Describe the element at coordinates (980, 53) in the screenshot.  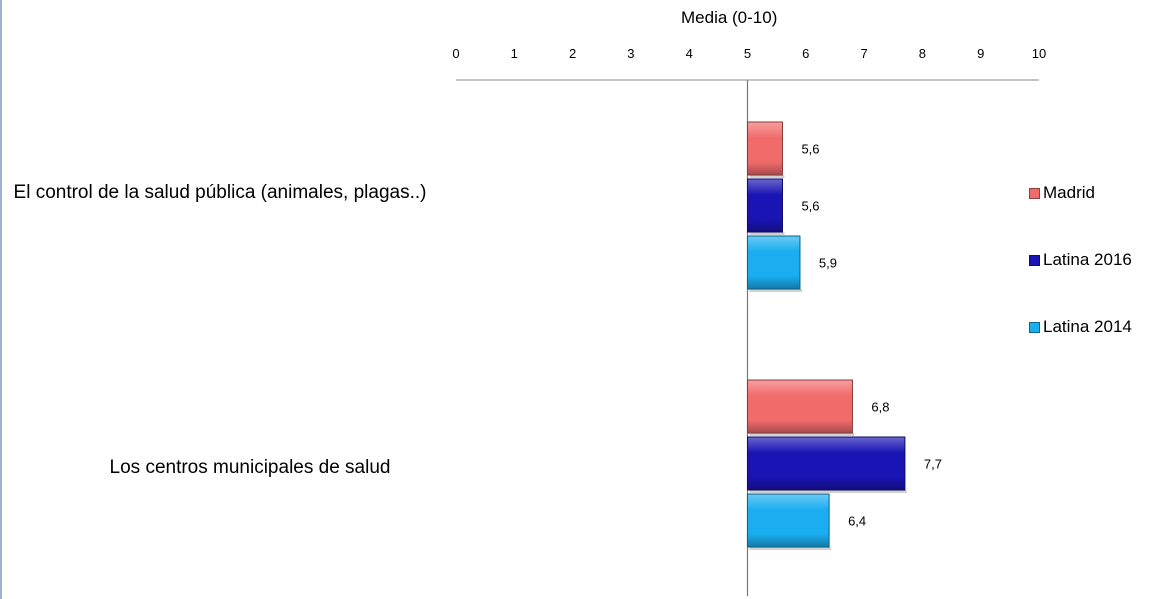
I see `x-tick-label: 9` at that location.